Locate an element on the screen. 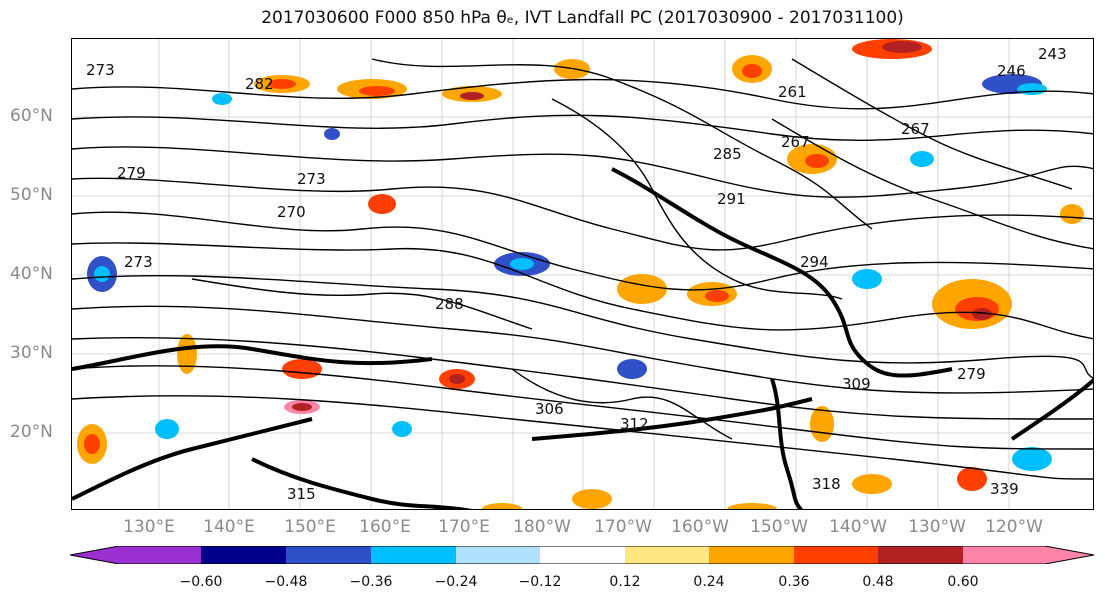  colorbar-tick-label: −0.24 is located at coordinates (456, 582).